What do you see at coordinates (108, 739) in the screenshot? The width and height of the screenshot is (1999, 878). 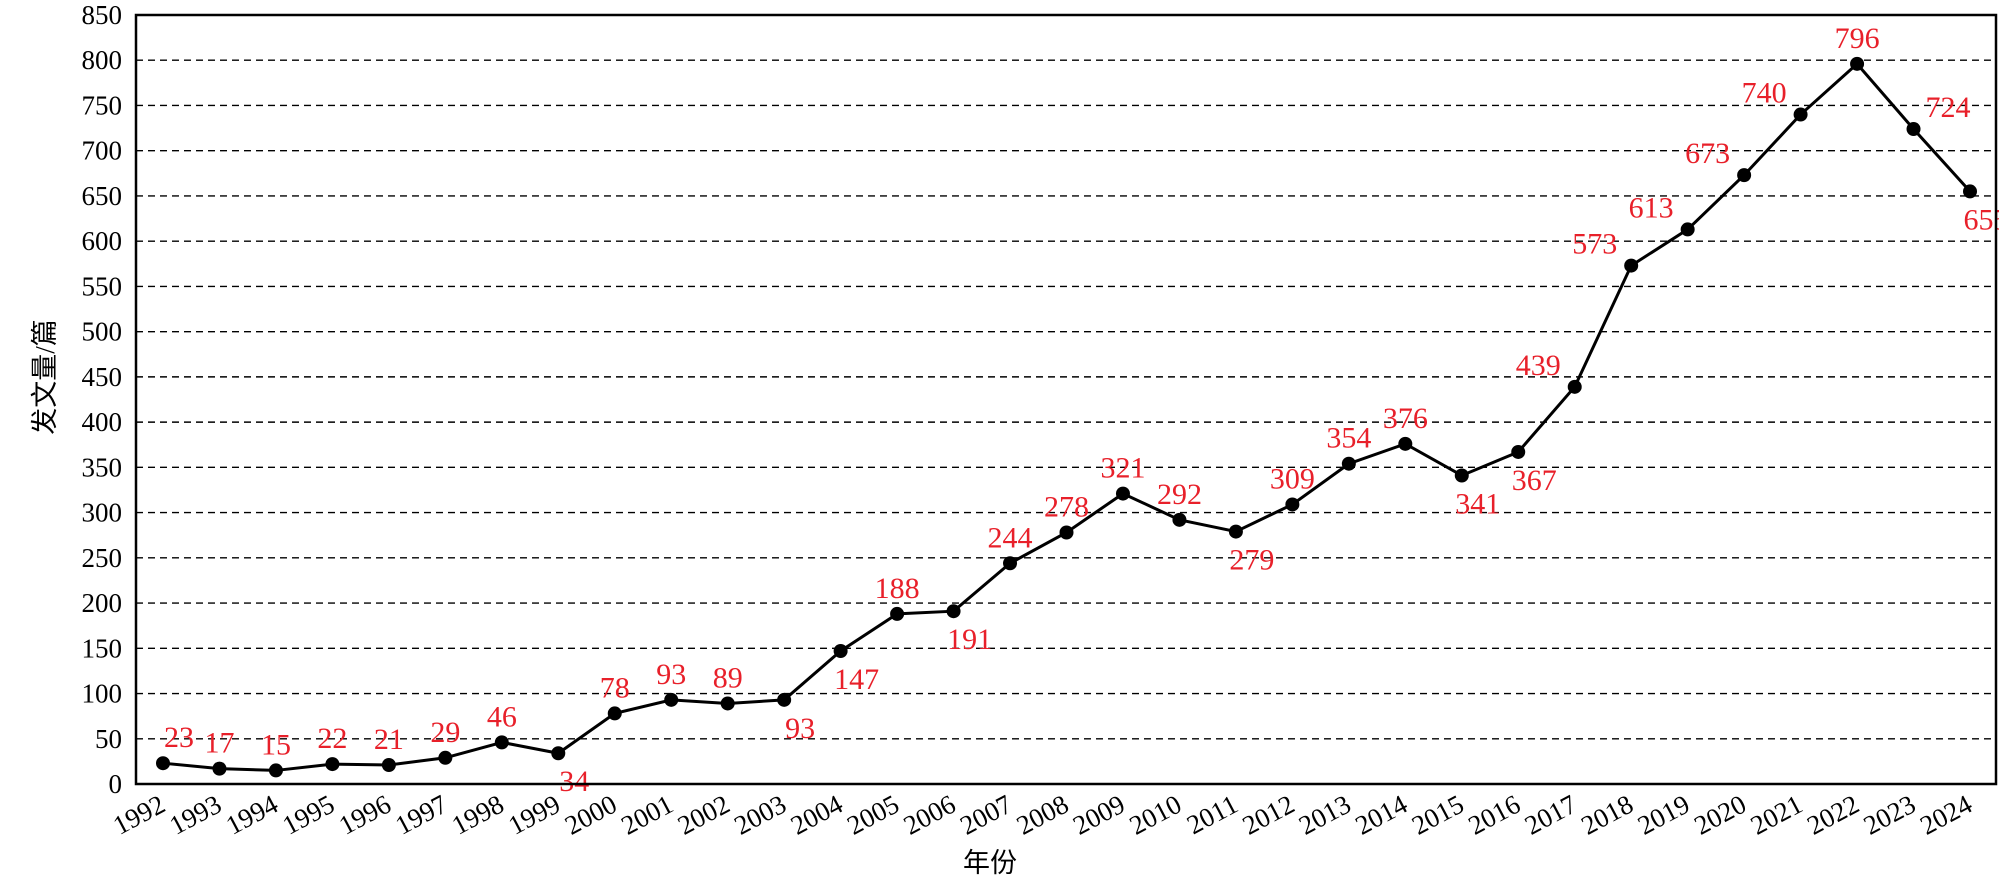 I see `y-tick-label: 50` at bounding box center [108, 739].